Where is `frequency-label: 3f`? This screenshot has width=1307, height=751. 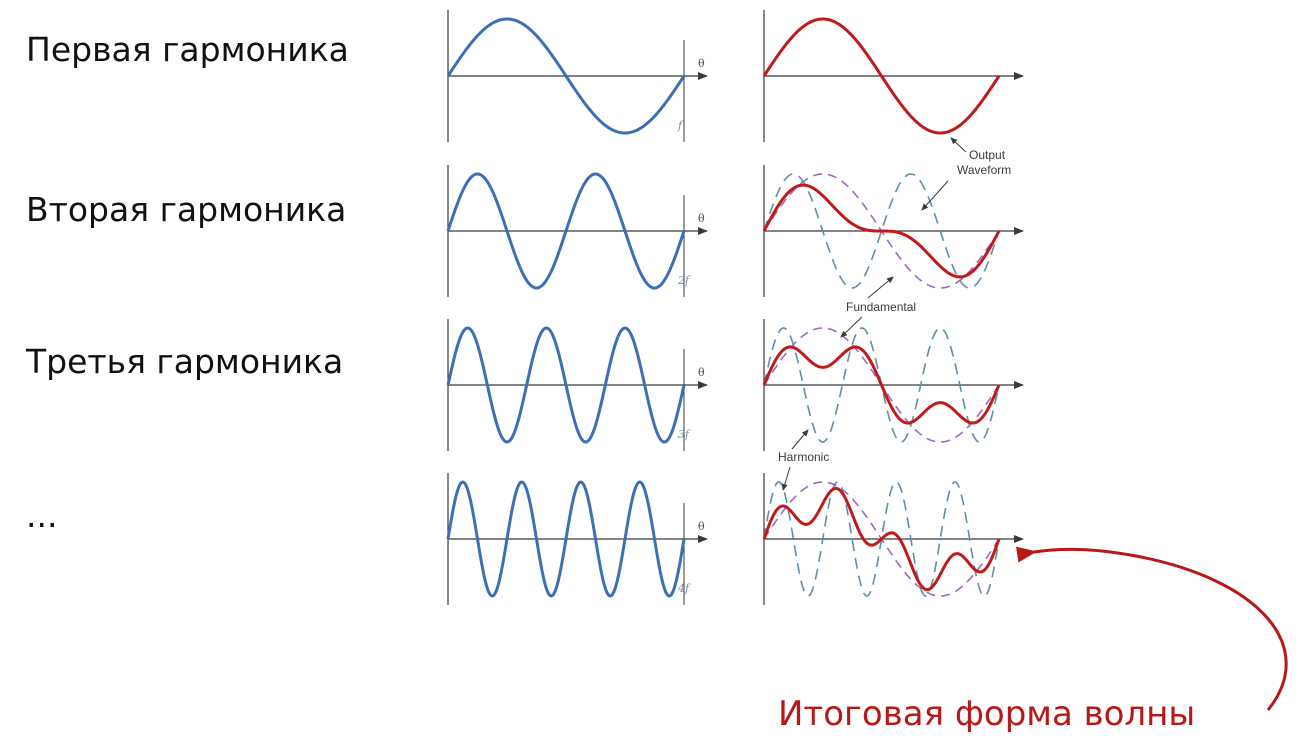
frequency-label: 3f is located at coordinates (684, 434).